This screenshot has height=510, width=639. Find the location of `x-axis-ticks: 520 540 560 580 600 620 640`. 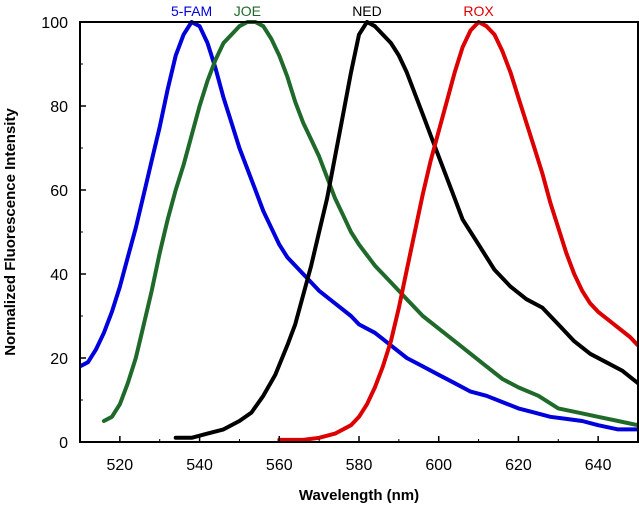

x-axis-ticks: 520 540 560 580 600 620 640 is located at coordinates (359, 455).